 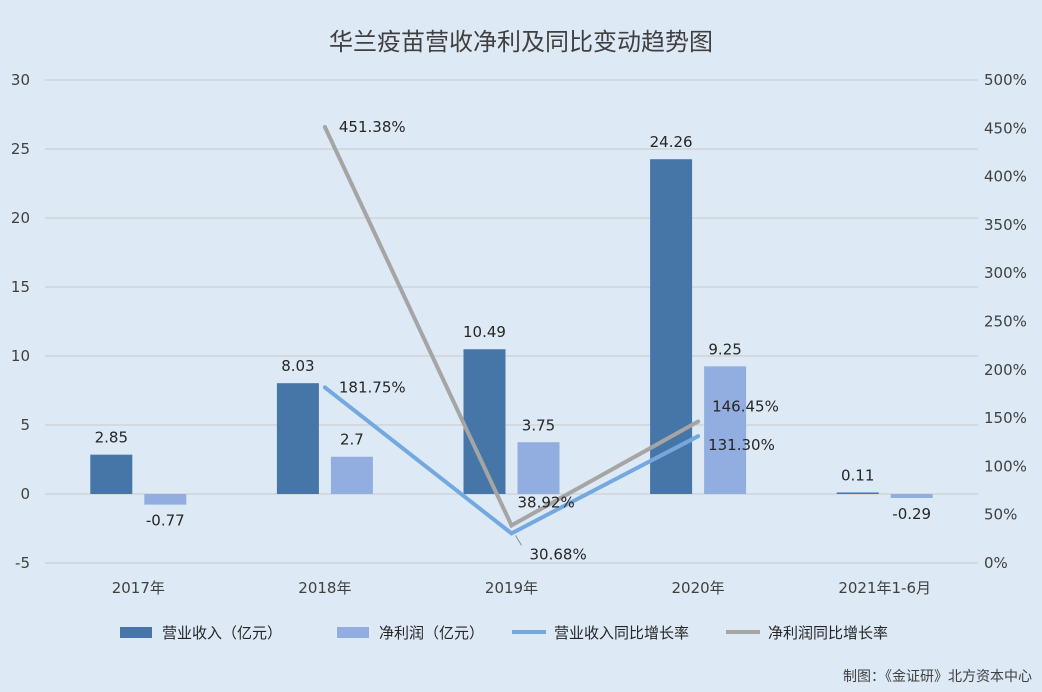 I want to click on credit-text: 制图：《金证研》北方资本中心, so click(x=937, y=677).